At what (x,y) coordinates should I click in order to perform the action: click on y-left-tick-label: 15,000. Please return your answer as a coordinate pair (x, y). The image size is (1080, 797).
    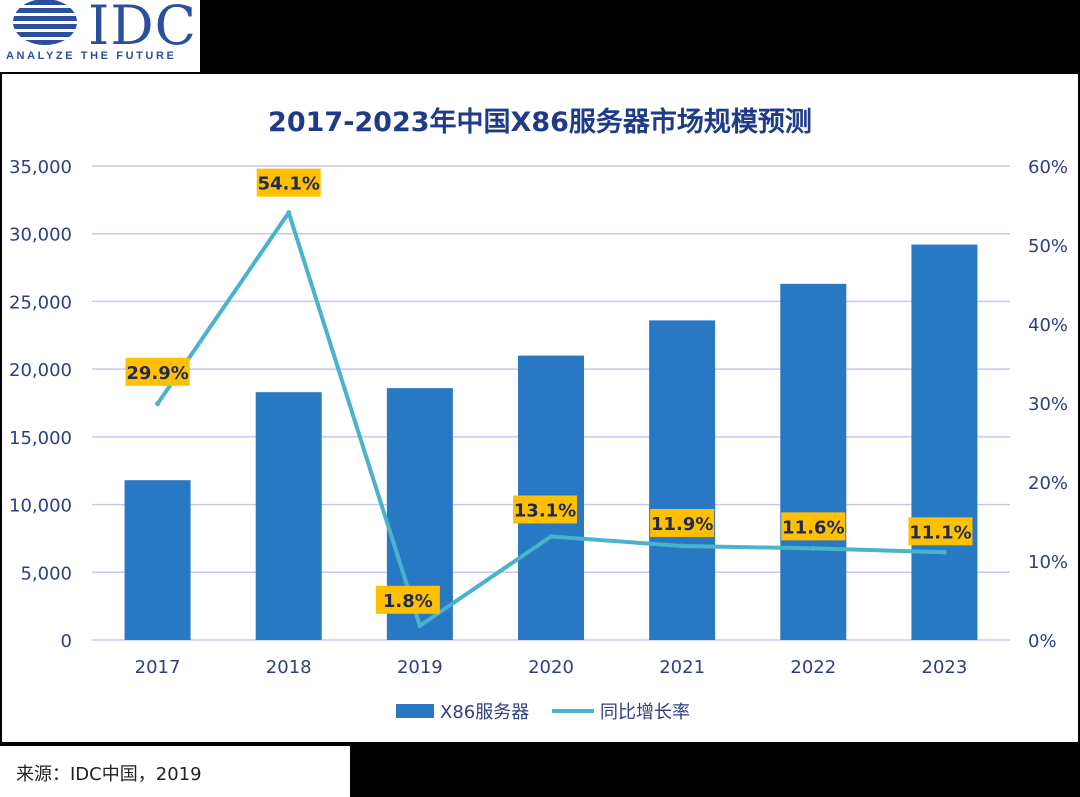
    Looking at the image, I should click on (40, 438).